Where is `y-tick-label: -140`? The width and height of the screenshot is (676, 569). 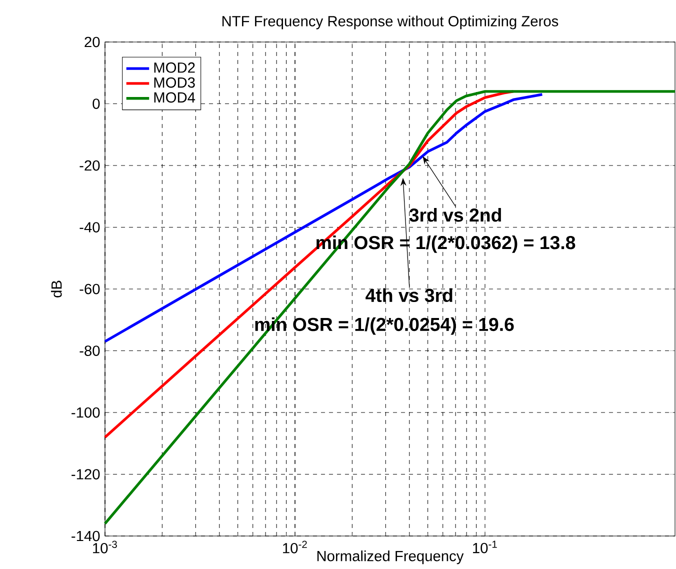 y-tick-label: -140 is located at coordinates (86, 536).